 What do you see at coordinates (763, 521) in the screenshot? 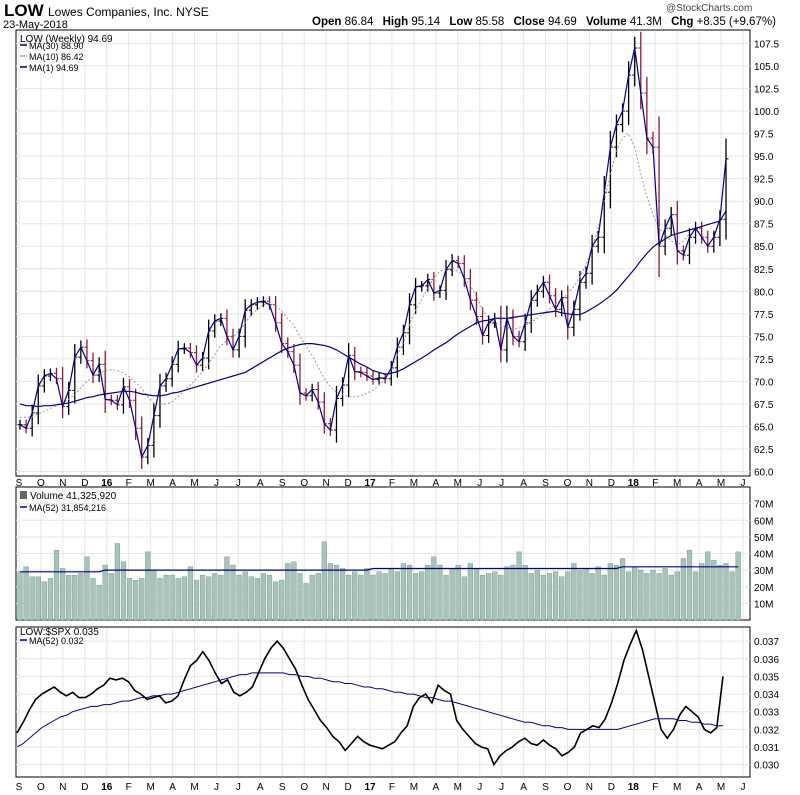
I see `y-tick-label: 60M` at bounding box center [763, 521].